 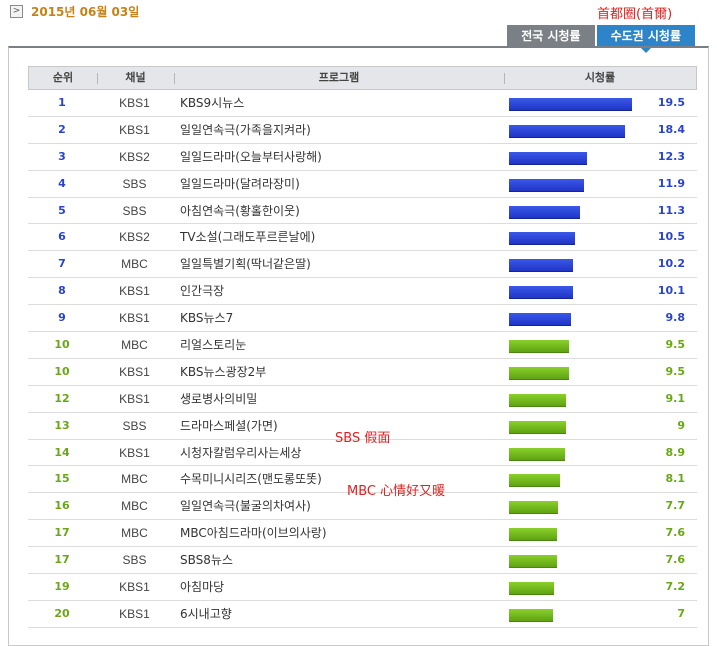 What do you see at coordinates (338, 130) in the screenshot?
I see `program-cell: 일일연속극(가족을지켜라)` at bounding box center [338, 130].